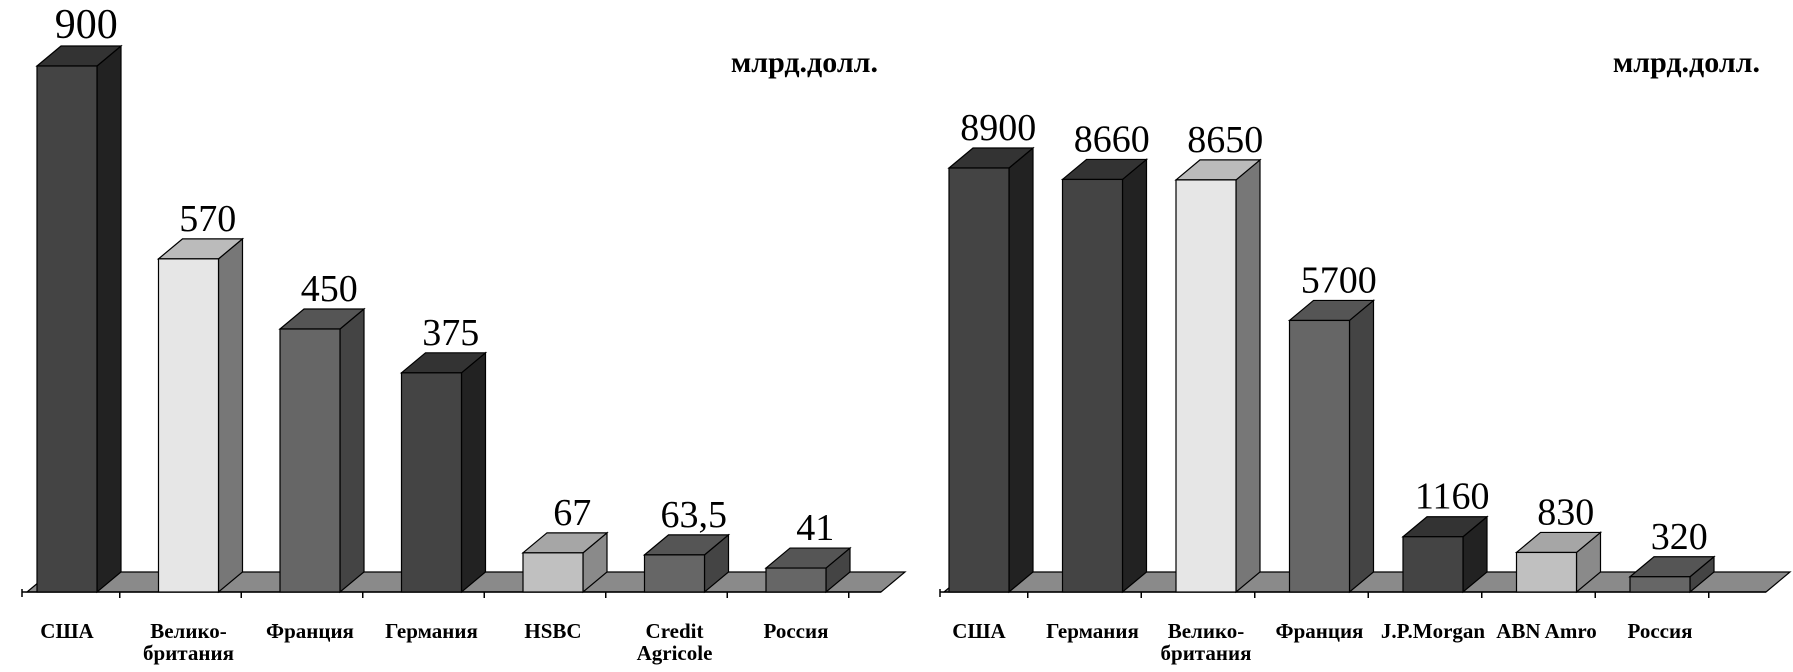  I want to click on data-label: 570, so click(207, 219).